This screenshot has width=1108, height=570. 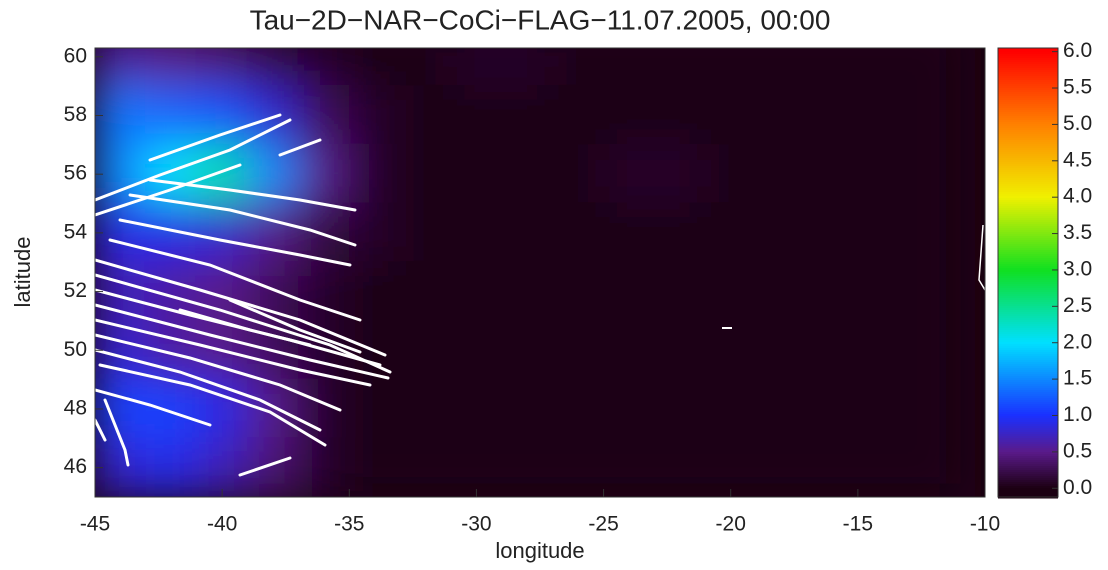 I want to click on track-fragment, so click(x=981, y=257).